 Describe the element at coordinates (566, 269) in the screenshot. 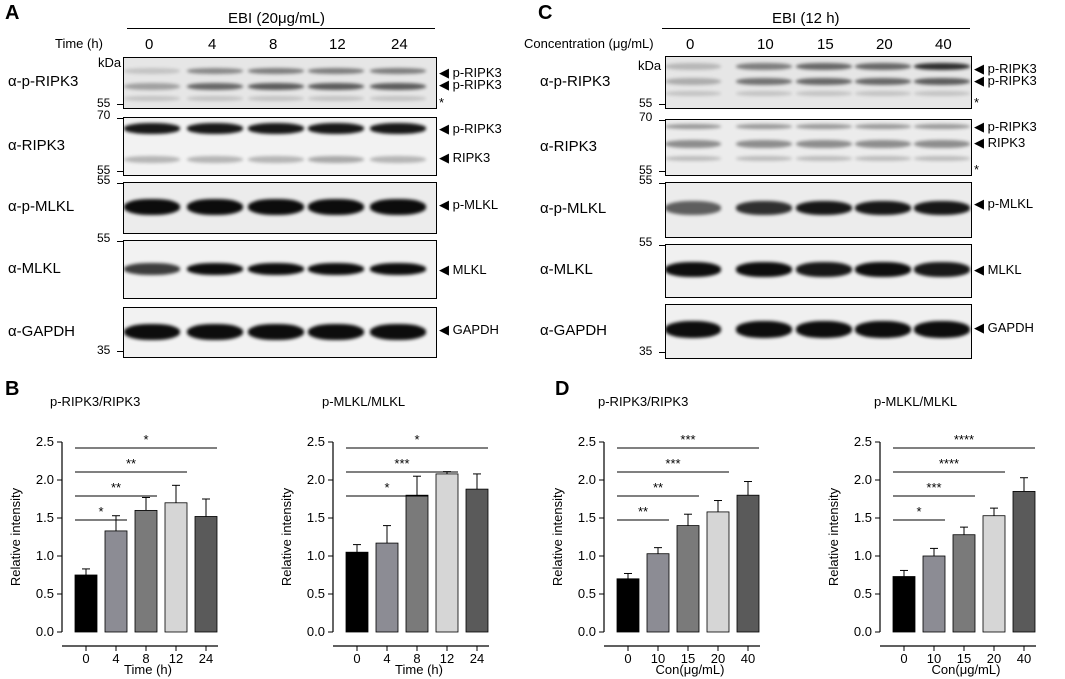

I see `antibody-label: α-MLKL` at that location.